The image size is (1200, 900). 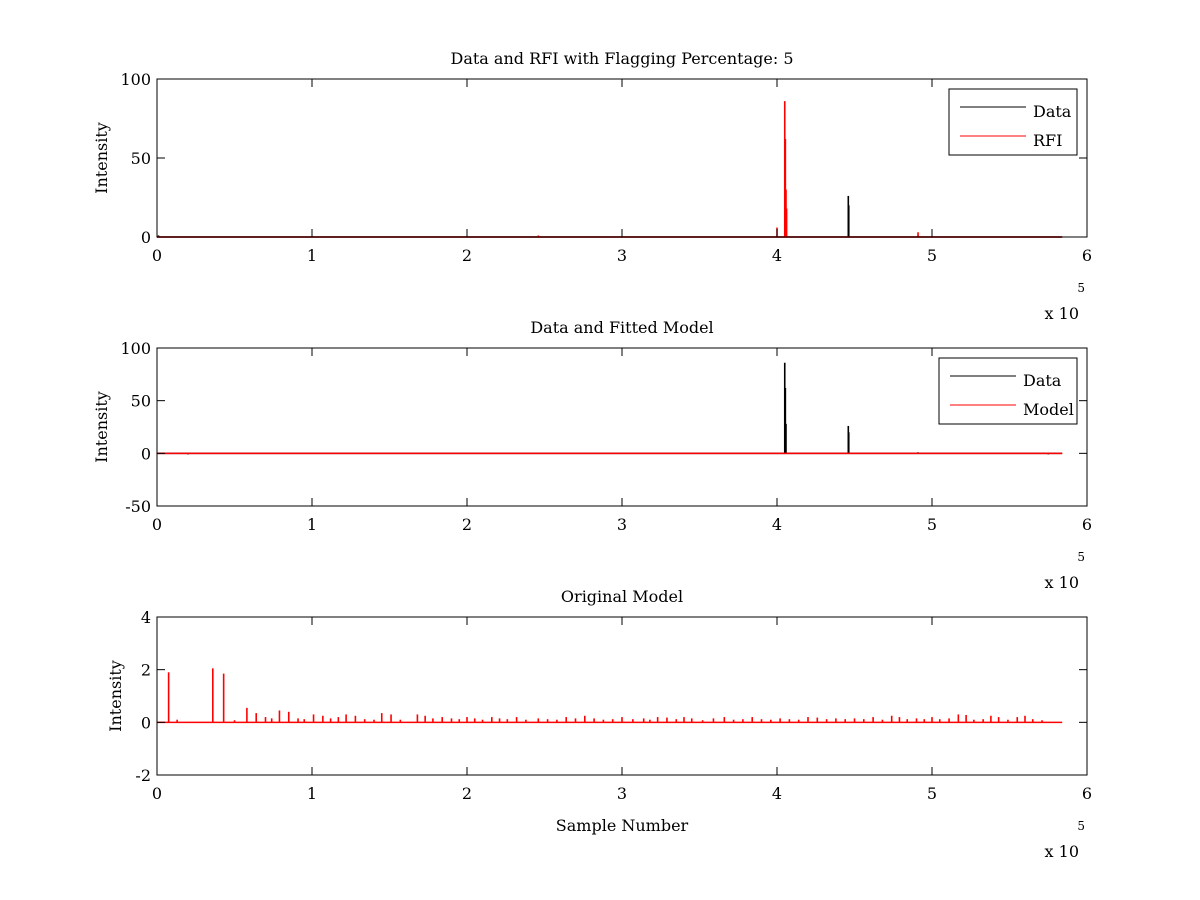 What do you see at coordinates (138, 506) in the screenshot?
I see `y-tick-label: -50` at bounding box center [138, 506].